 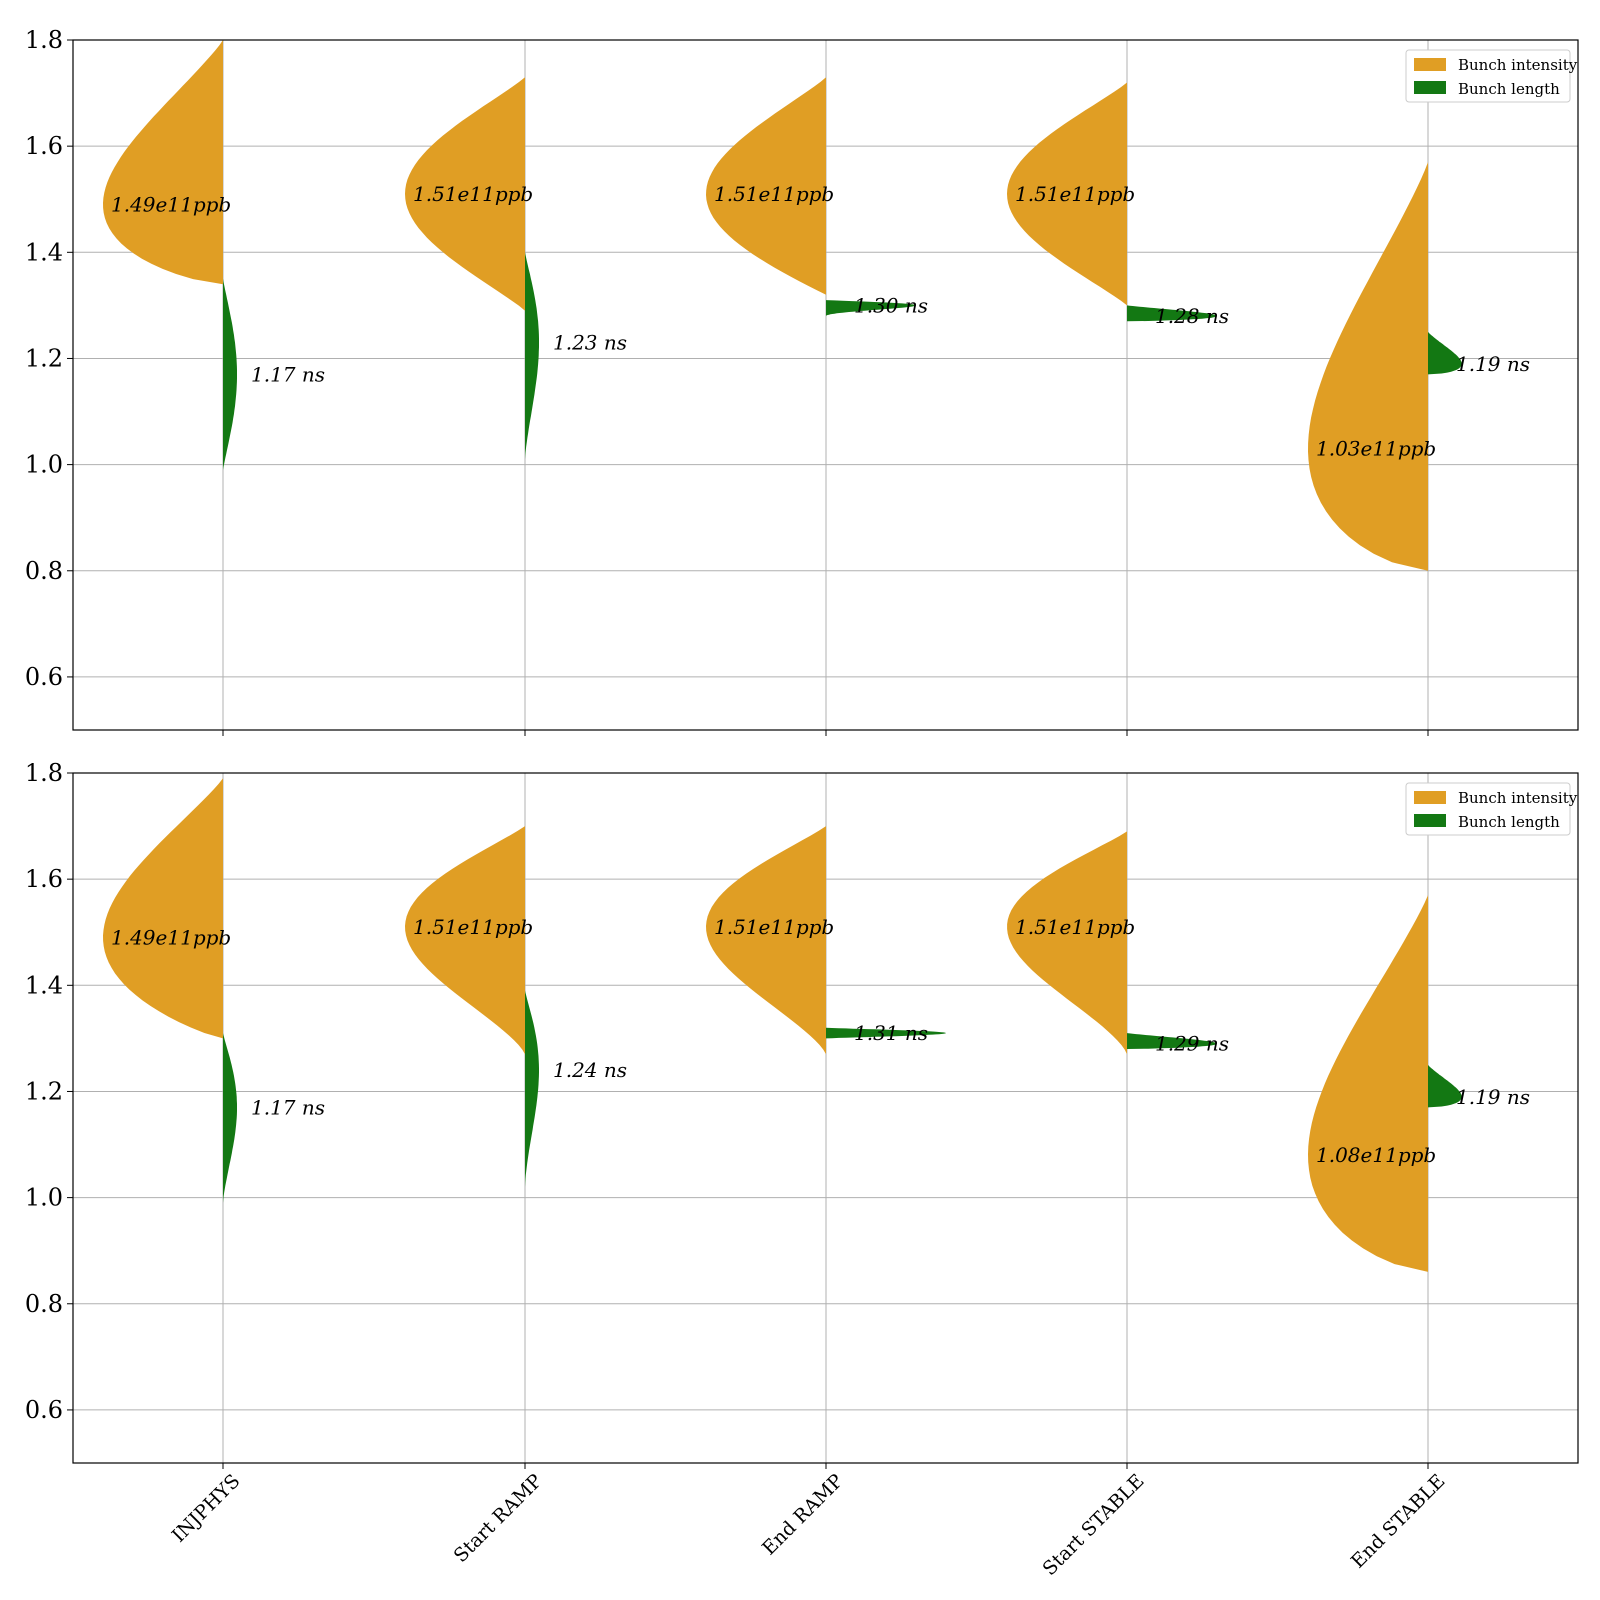 I want to click on length-annotation-3: 1.29 ns, so click(x=1192, y=1044).